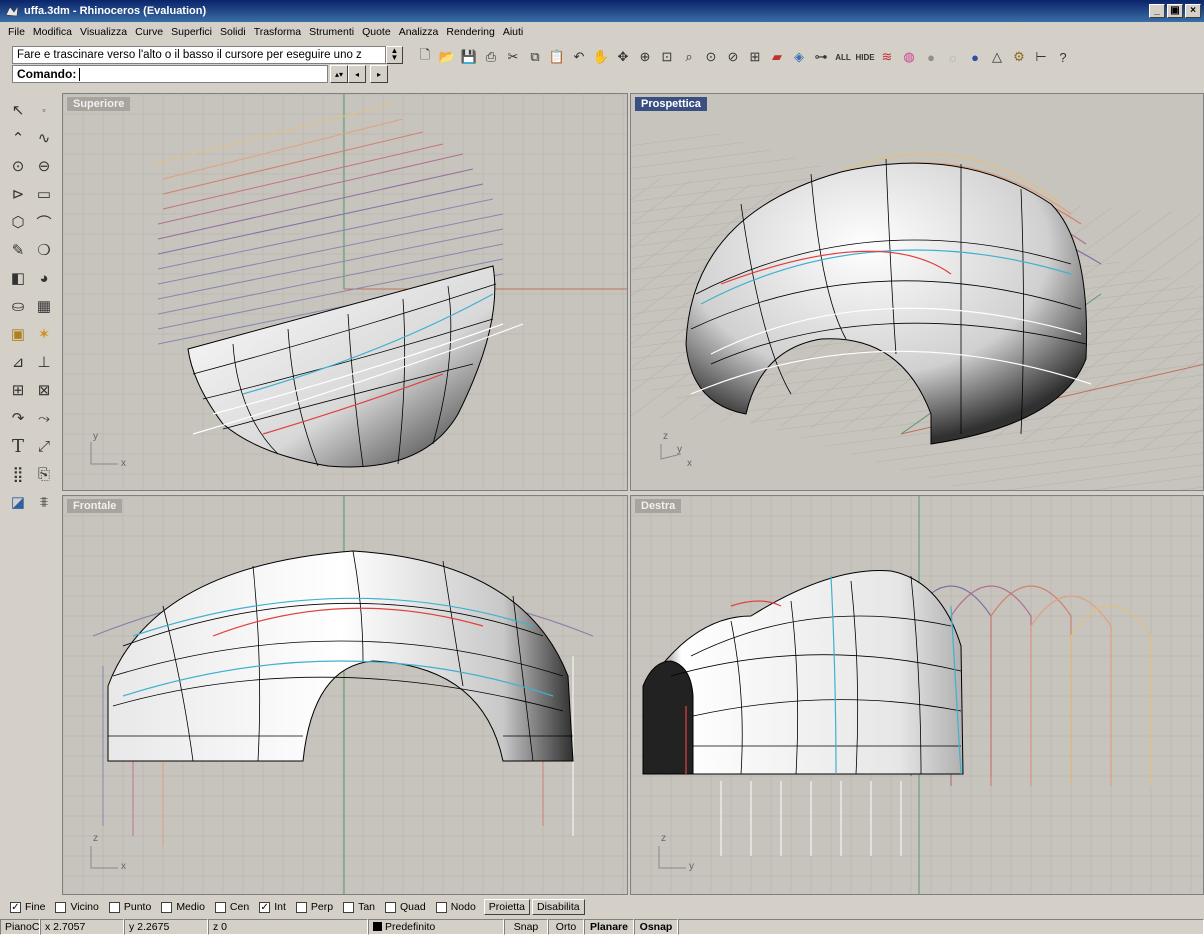 The image size is (1204, 935). What do you see at coordinates (436, 926) in the screenshot?
I see `status-layer: Predefinito` at bounding box center [436, 926].